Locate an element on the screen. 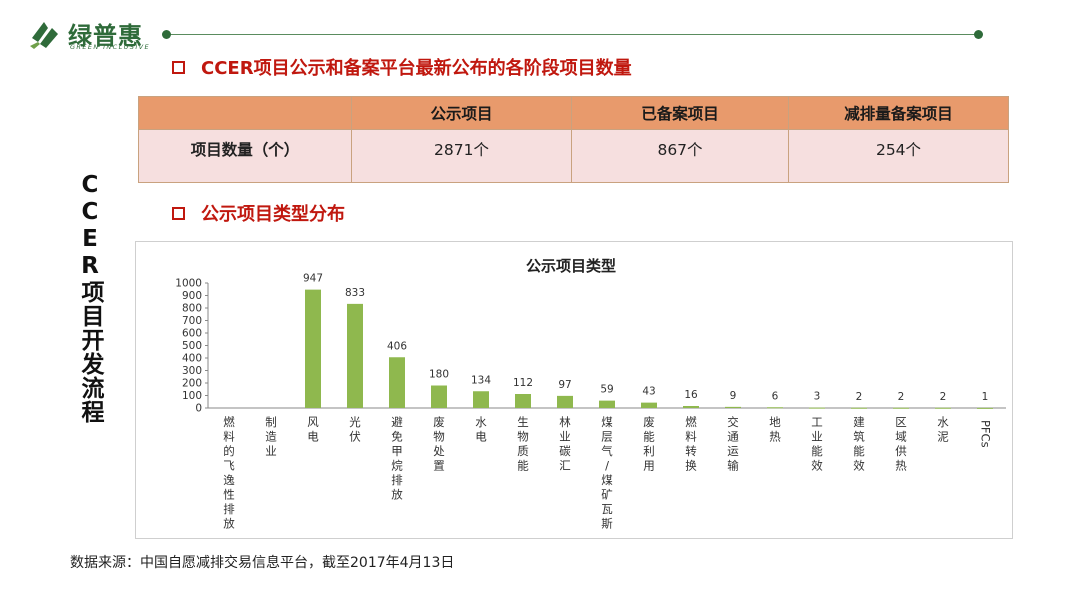  x-tick-label: 制造业 is located at coordinates (271, 436).